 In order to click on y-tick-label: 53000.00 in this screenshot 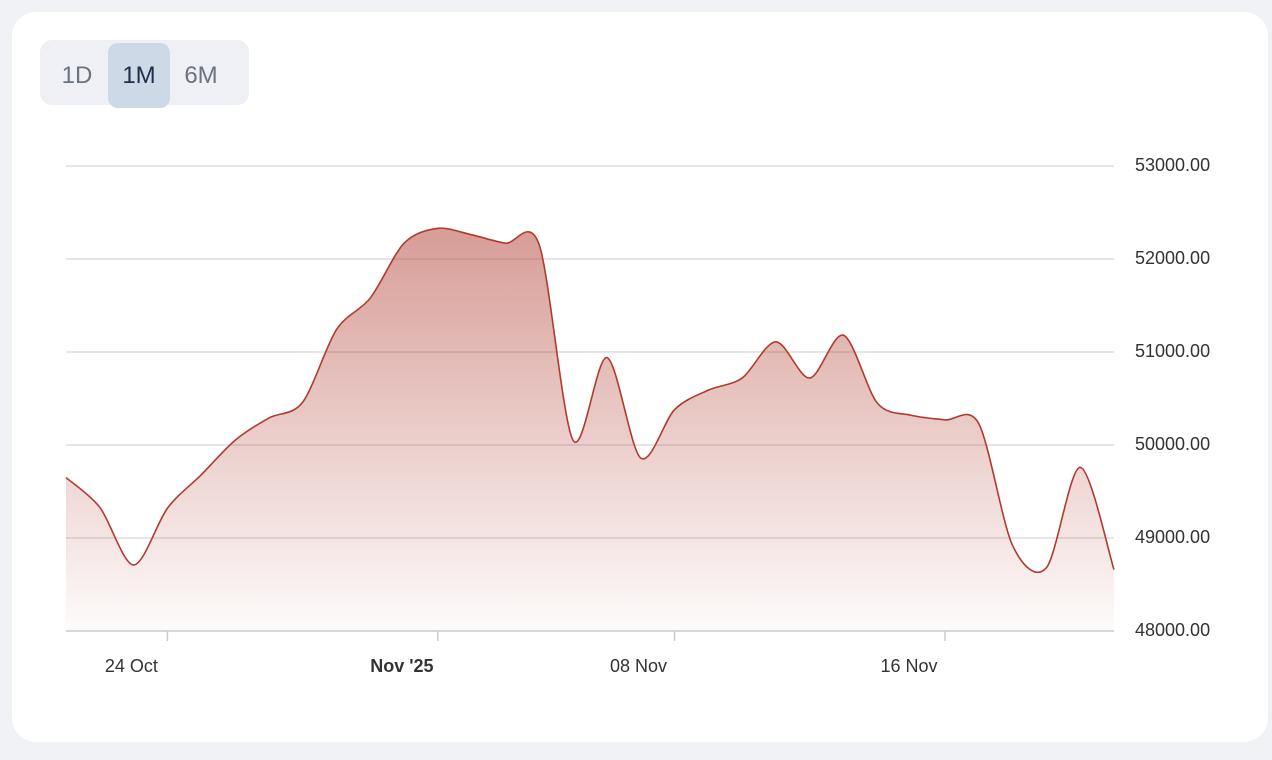, I will do `click(1172, 165)`.